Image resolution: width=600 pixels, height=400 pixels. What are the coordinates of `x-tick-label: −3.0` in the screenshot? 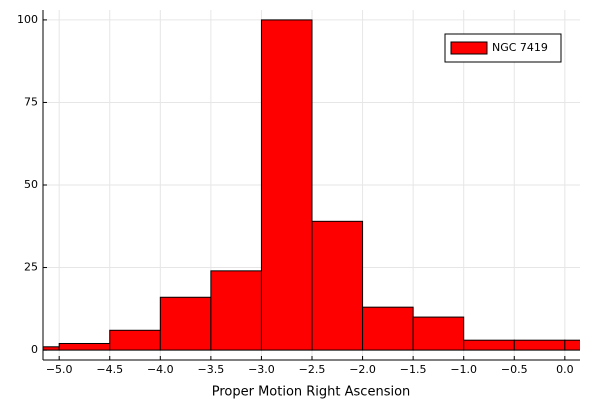 It's located at (261, 369).